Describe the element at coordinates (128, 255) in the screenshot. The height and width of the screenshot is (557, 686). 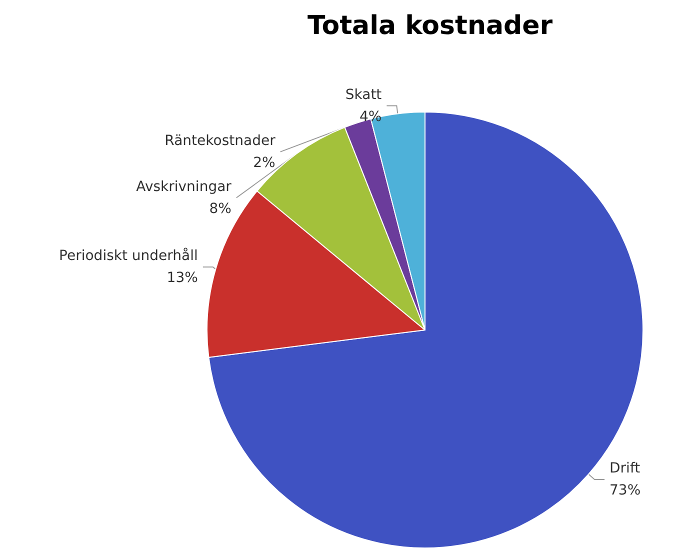
I see `slice-label: Periodiskt underhåll` at that location.